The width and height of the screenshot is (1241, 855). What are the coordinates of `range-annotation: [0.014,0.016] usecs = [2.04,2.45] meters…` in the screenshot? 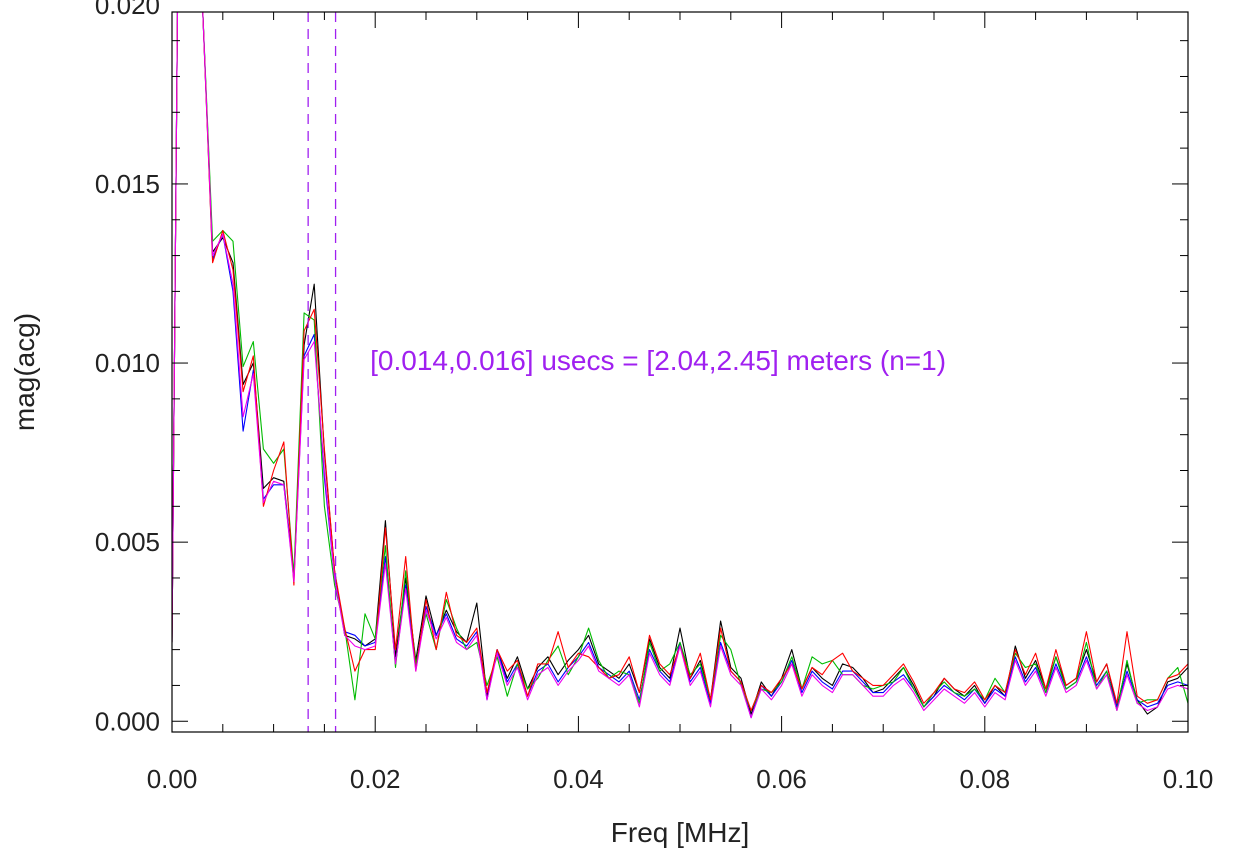 It's located at (658, 360).